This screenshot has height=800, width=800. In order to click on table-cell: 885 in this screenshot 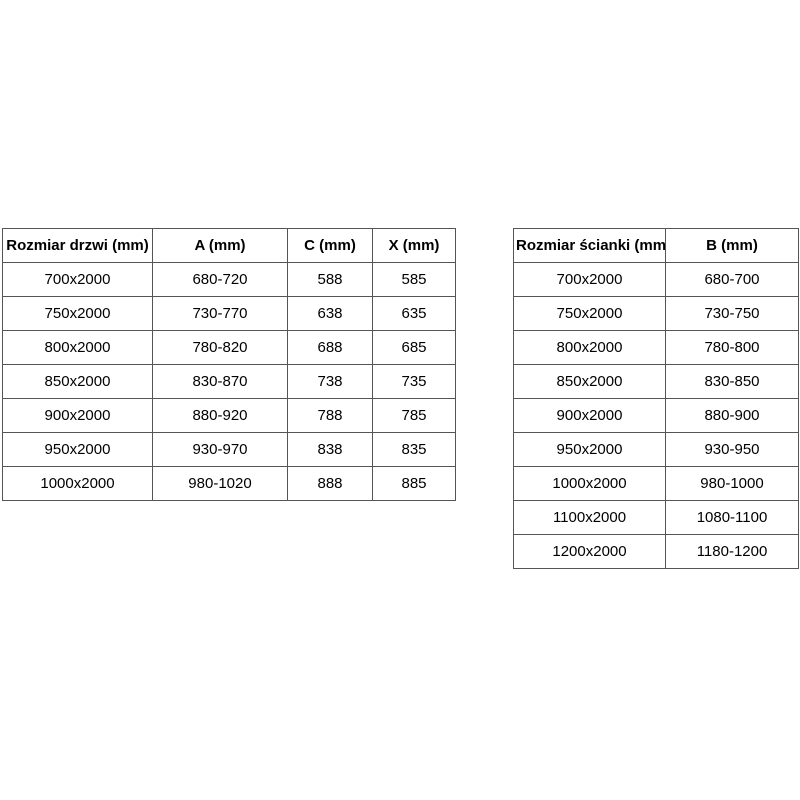, I will do `click(414, 483)`.